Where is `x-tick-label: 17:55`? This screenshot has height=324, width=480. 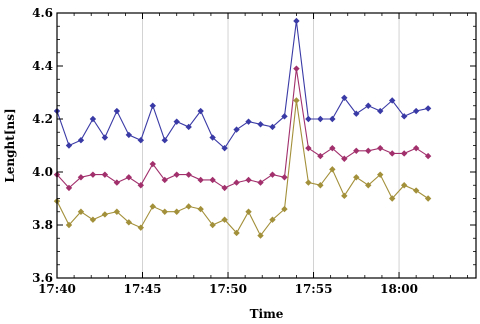 x-tick-label: 17:55 is located at coordinates (314, 289).